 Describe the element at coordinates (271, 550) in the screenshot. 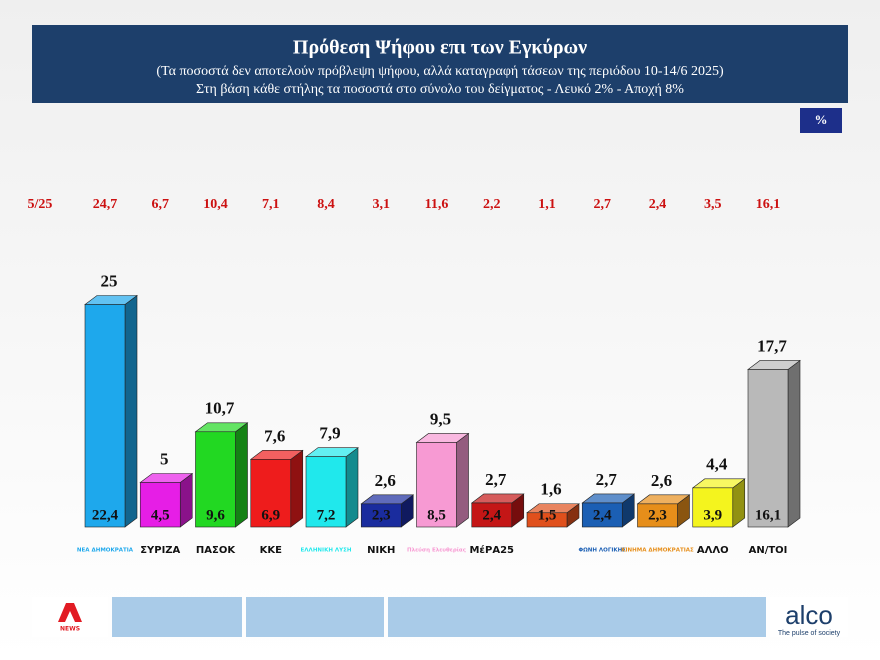

I see `category-label: ΚΚΕ` at that location.